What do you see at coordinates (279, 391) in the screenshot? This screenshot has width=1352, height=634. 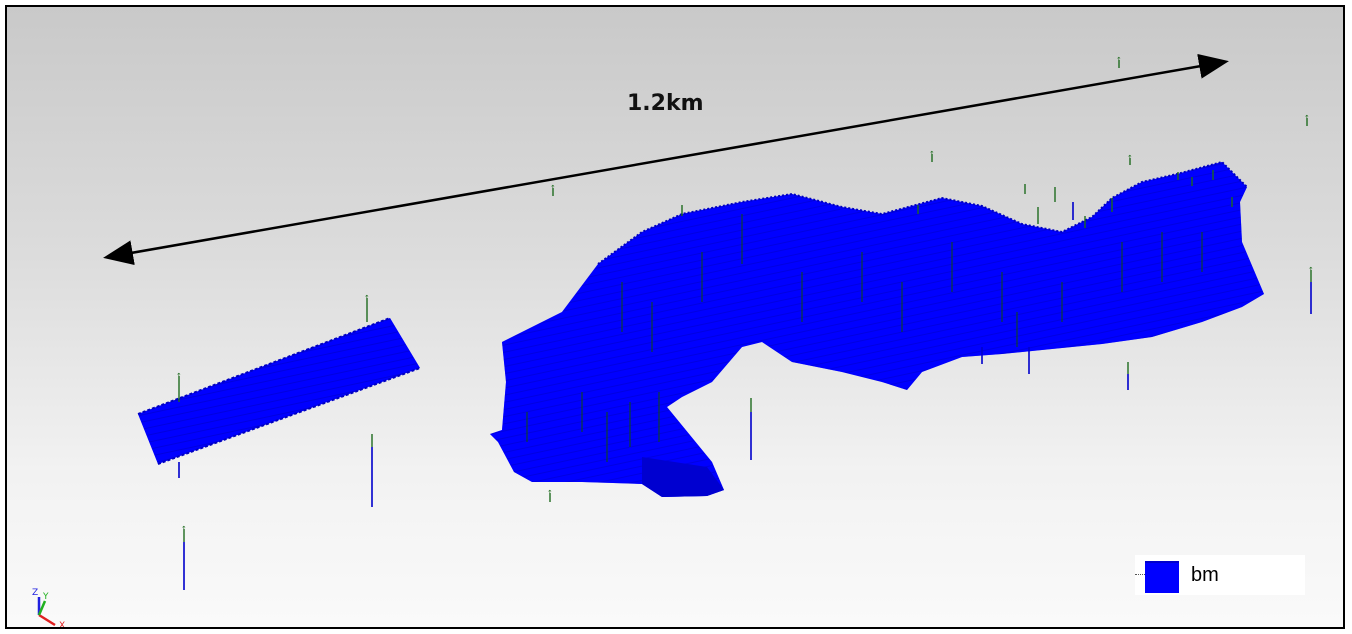 I see `block-model-west` at bounding box center [279, 391].